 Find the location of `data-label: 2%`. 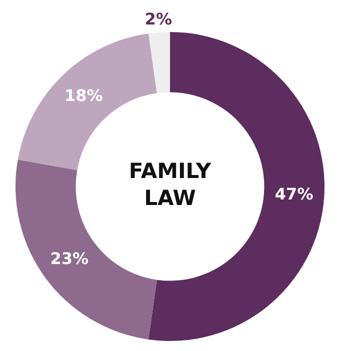

data-label: 2% is located at coordinates (158, 19).